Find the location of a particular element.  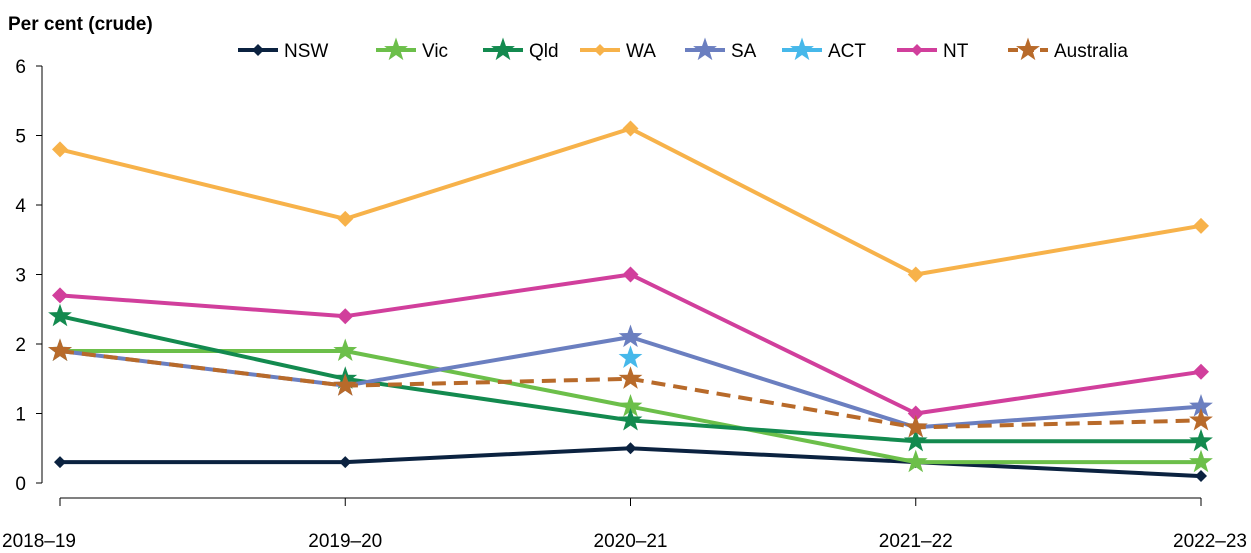

y-tick-label: 5 is located at coordinates (20, 137).